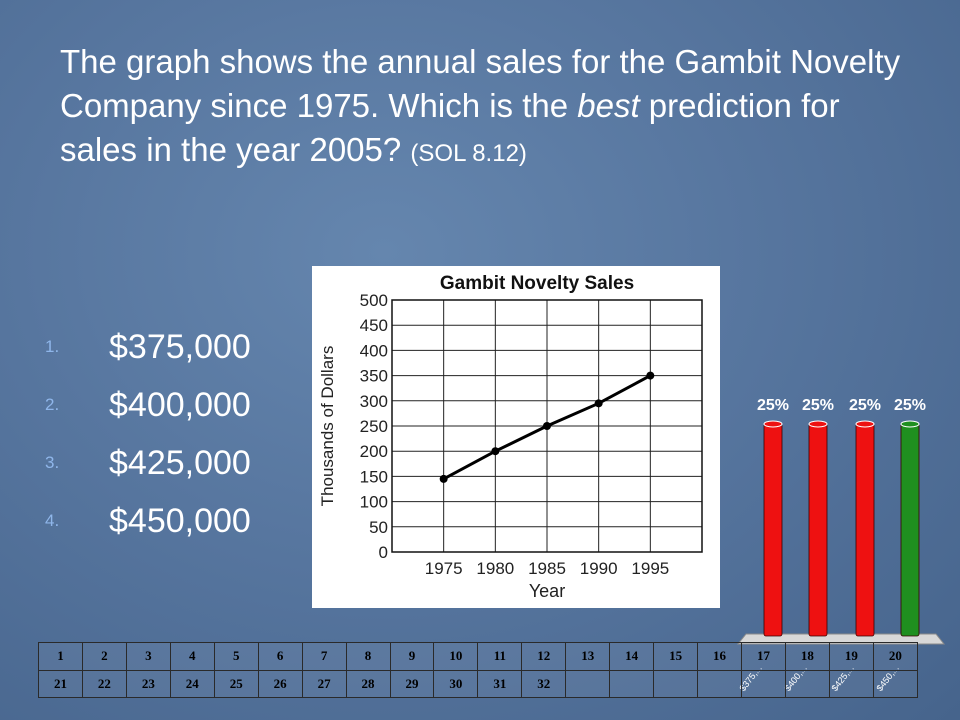 The height and width of the screenshot is (720, 960). I want to click on chart-title: Gambit Novelty Sales, so click(537, 283).